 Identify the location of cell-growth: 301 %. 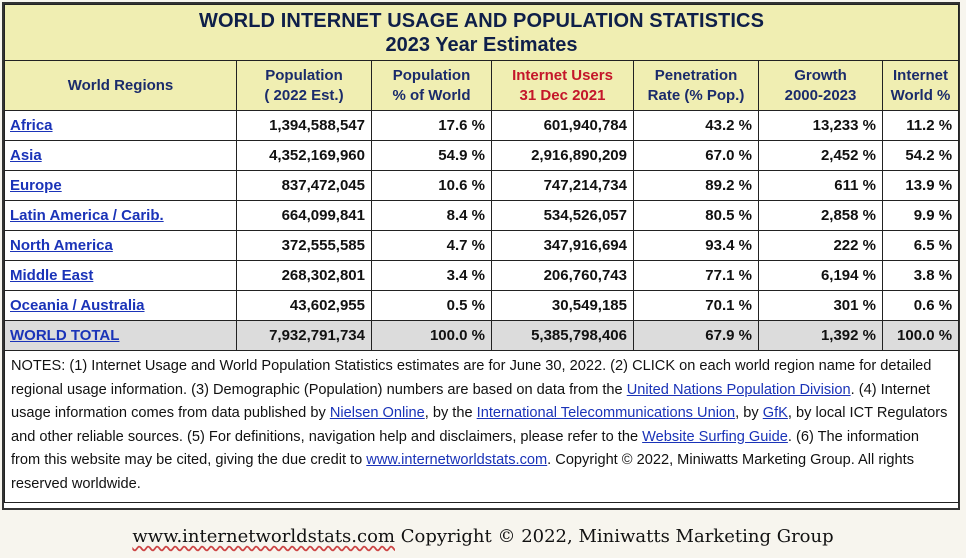
(820, 305).